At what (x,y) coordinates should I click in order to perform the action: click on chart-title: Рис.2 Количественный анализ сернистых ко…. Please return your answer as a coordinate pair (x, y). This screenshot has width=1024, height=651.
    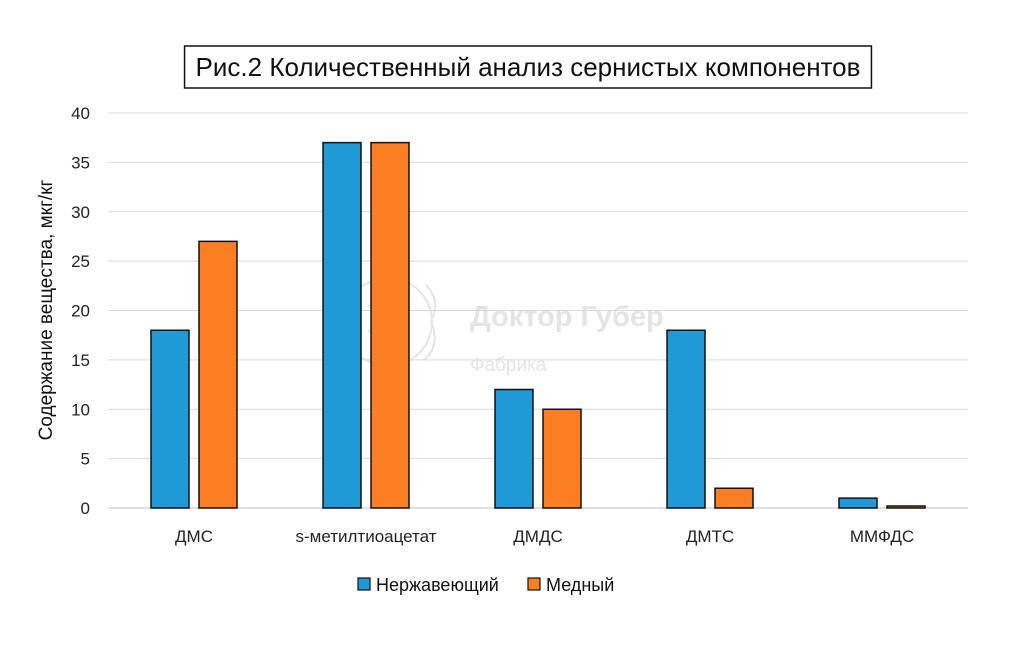
    Looking at the image, I should click on (528, 67).